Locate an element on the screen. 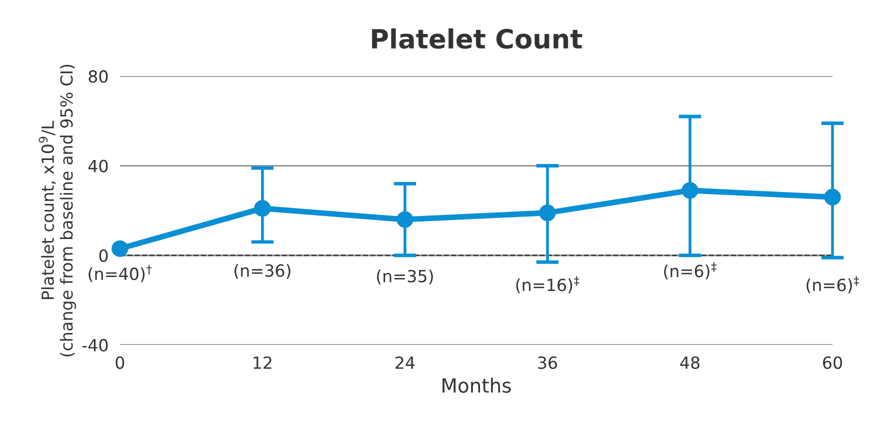 This screenshot has height=428, width=869. y-tick-label: 40 is located at coordinates (98, 166).